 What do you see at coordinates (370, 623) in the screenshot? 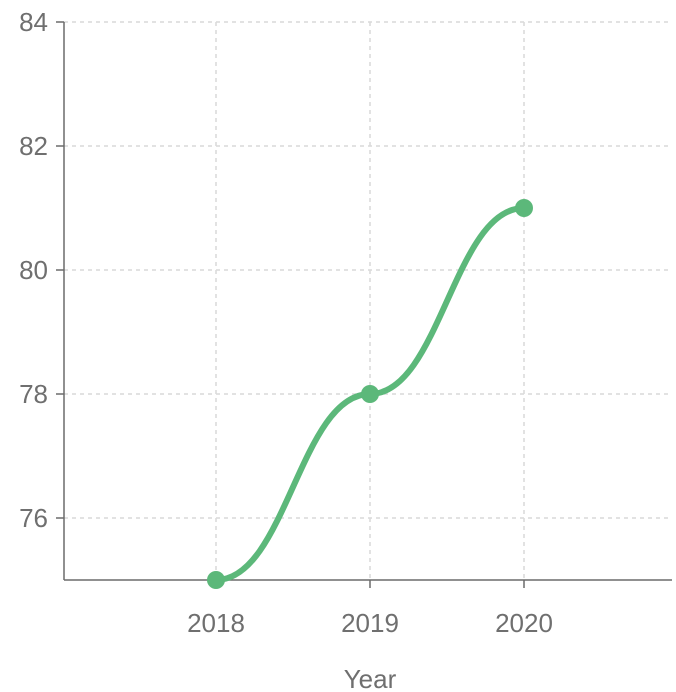
I see `x-tick-label: 2019` at bounding box center [370, 623].